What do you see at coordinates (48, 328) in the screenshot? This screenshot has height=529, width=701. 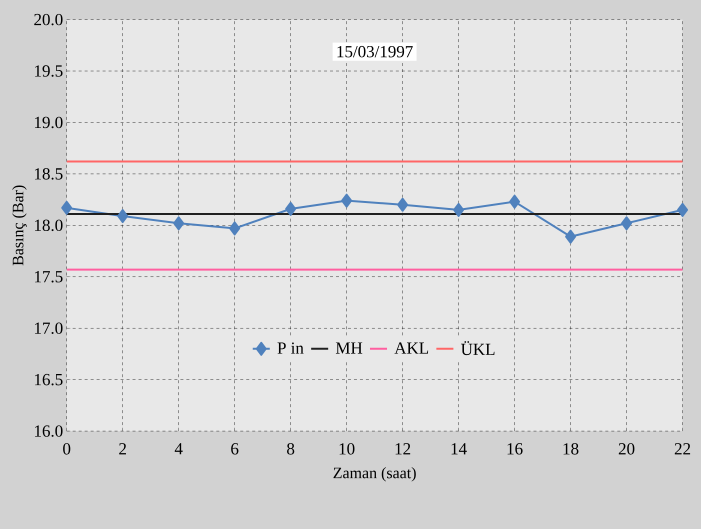 I see `y-tick-label: 17.0` at bounding box center [48, 328].